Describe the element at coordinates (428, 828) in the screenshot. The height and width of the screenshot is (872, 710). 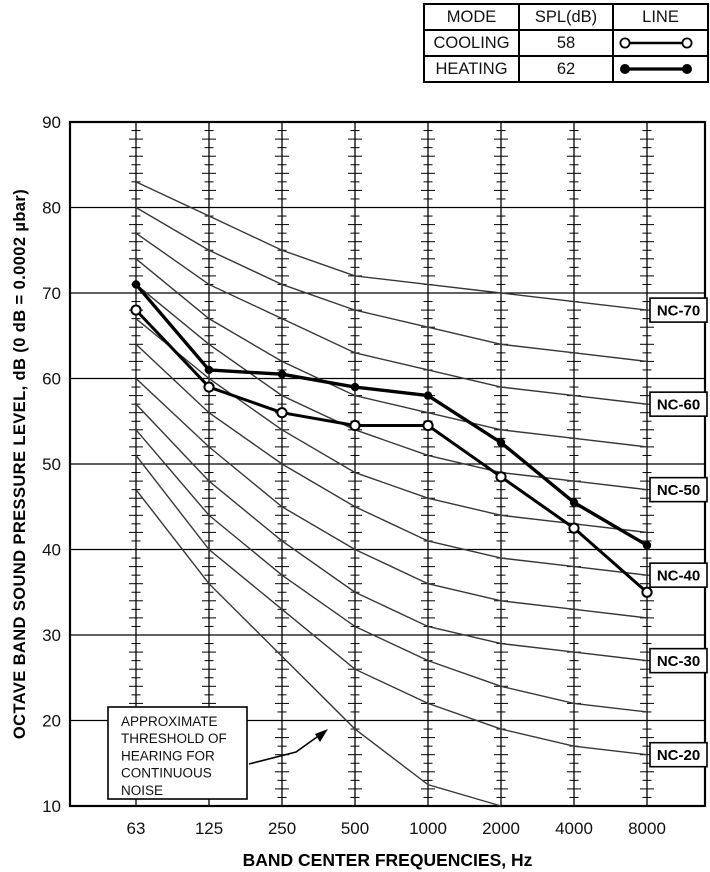
I see `x-tick-label-1000: 1000` at that location.